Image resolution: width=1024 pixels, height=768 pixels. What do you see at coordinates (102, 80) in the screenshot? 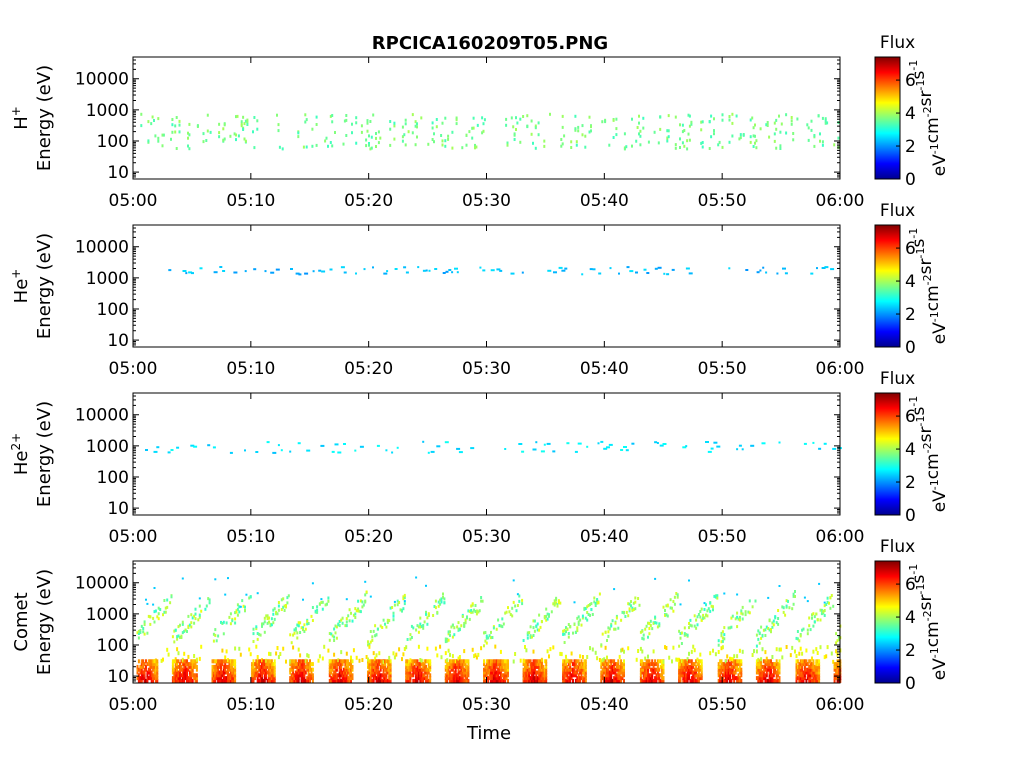
I see `y-tick-label: 10000` at bounding box center [102, 80].